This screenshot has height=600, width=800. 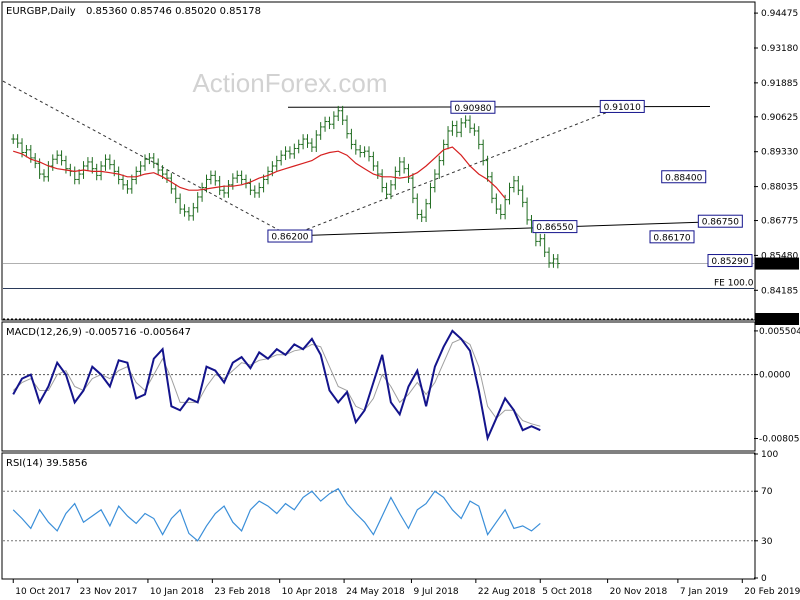 What do you see at coordinates (259, 172) in the screenshot?
I see `sma-line` at bounding box center [259, 172].